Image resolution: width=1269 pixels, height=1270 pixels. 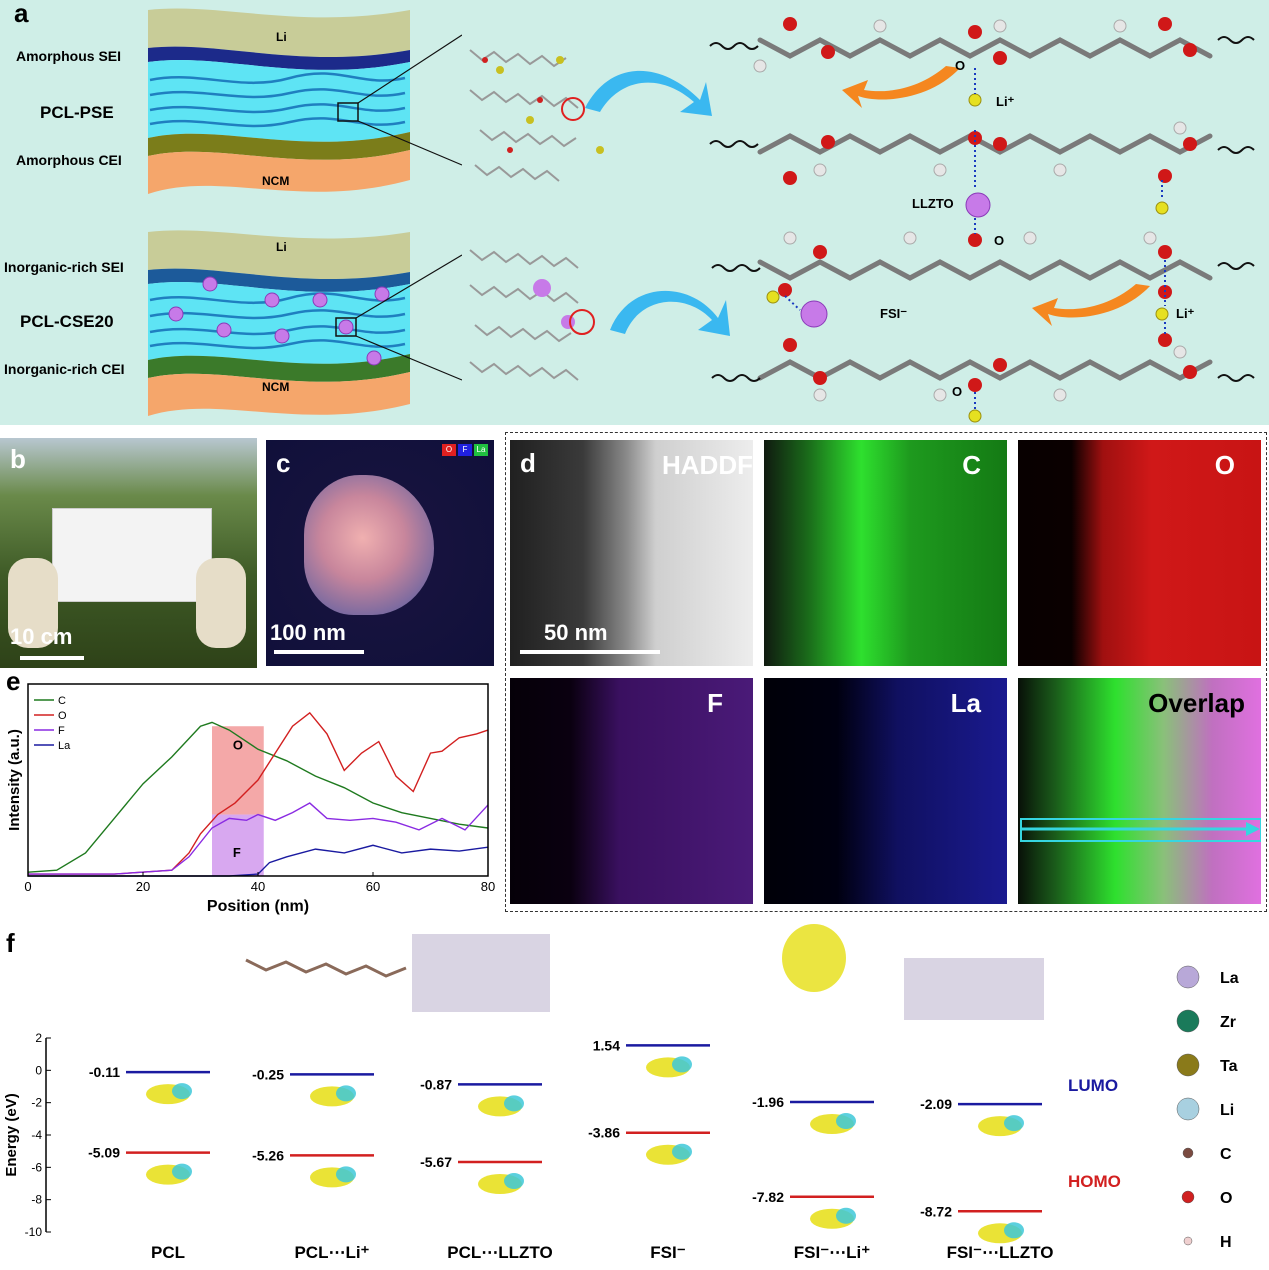 What do you see at coordinates (894, 313) in the screenshot?
I see `chem-fsi-label: FSI⁻` at bounding box center [894, 313].